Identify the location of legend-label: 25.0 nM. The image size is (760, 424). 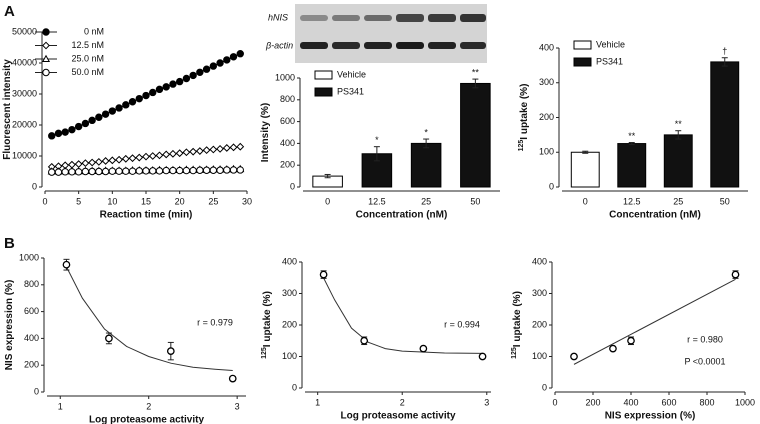
(87, 58).